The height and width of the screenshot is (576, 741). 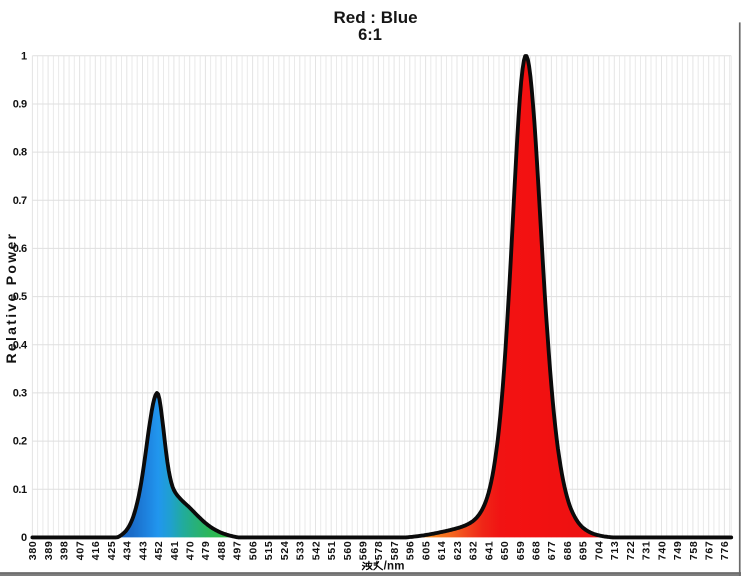 What do you see at coordinates (426, 551) in the screenshot?
I see `svg-text: 605` at bounding box center [426, 551].